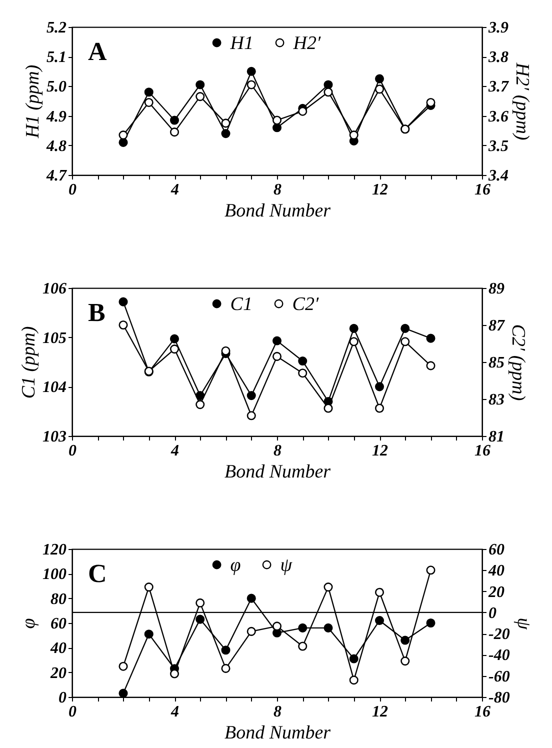 This screenshot has height=748, width=552. What do you see at coordinates (287, 565) in the screenshot?
I see `legend-label: ψ` at bounding box center [287, 565].